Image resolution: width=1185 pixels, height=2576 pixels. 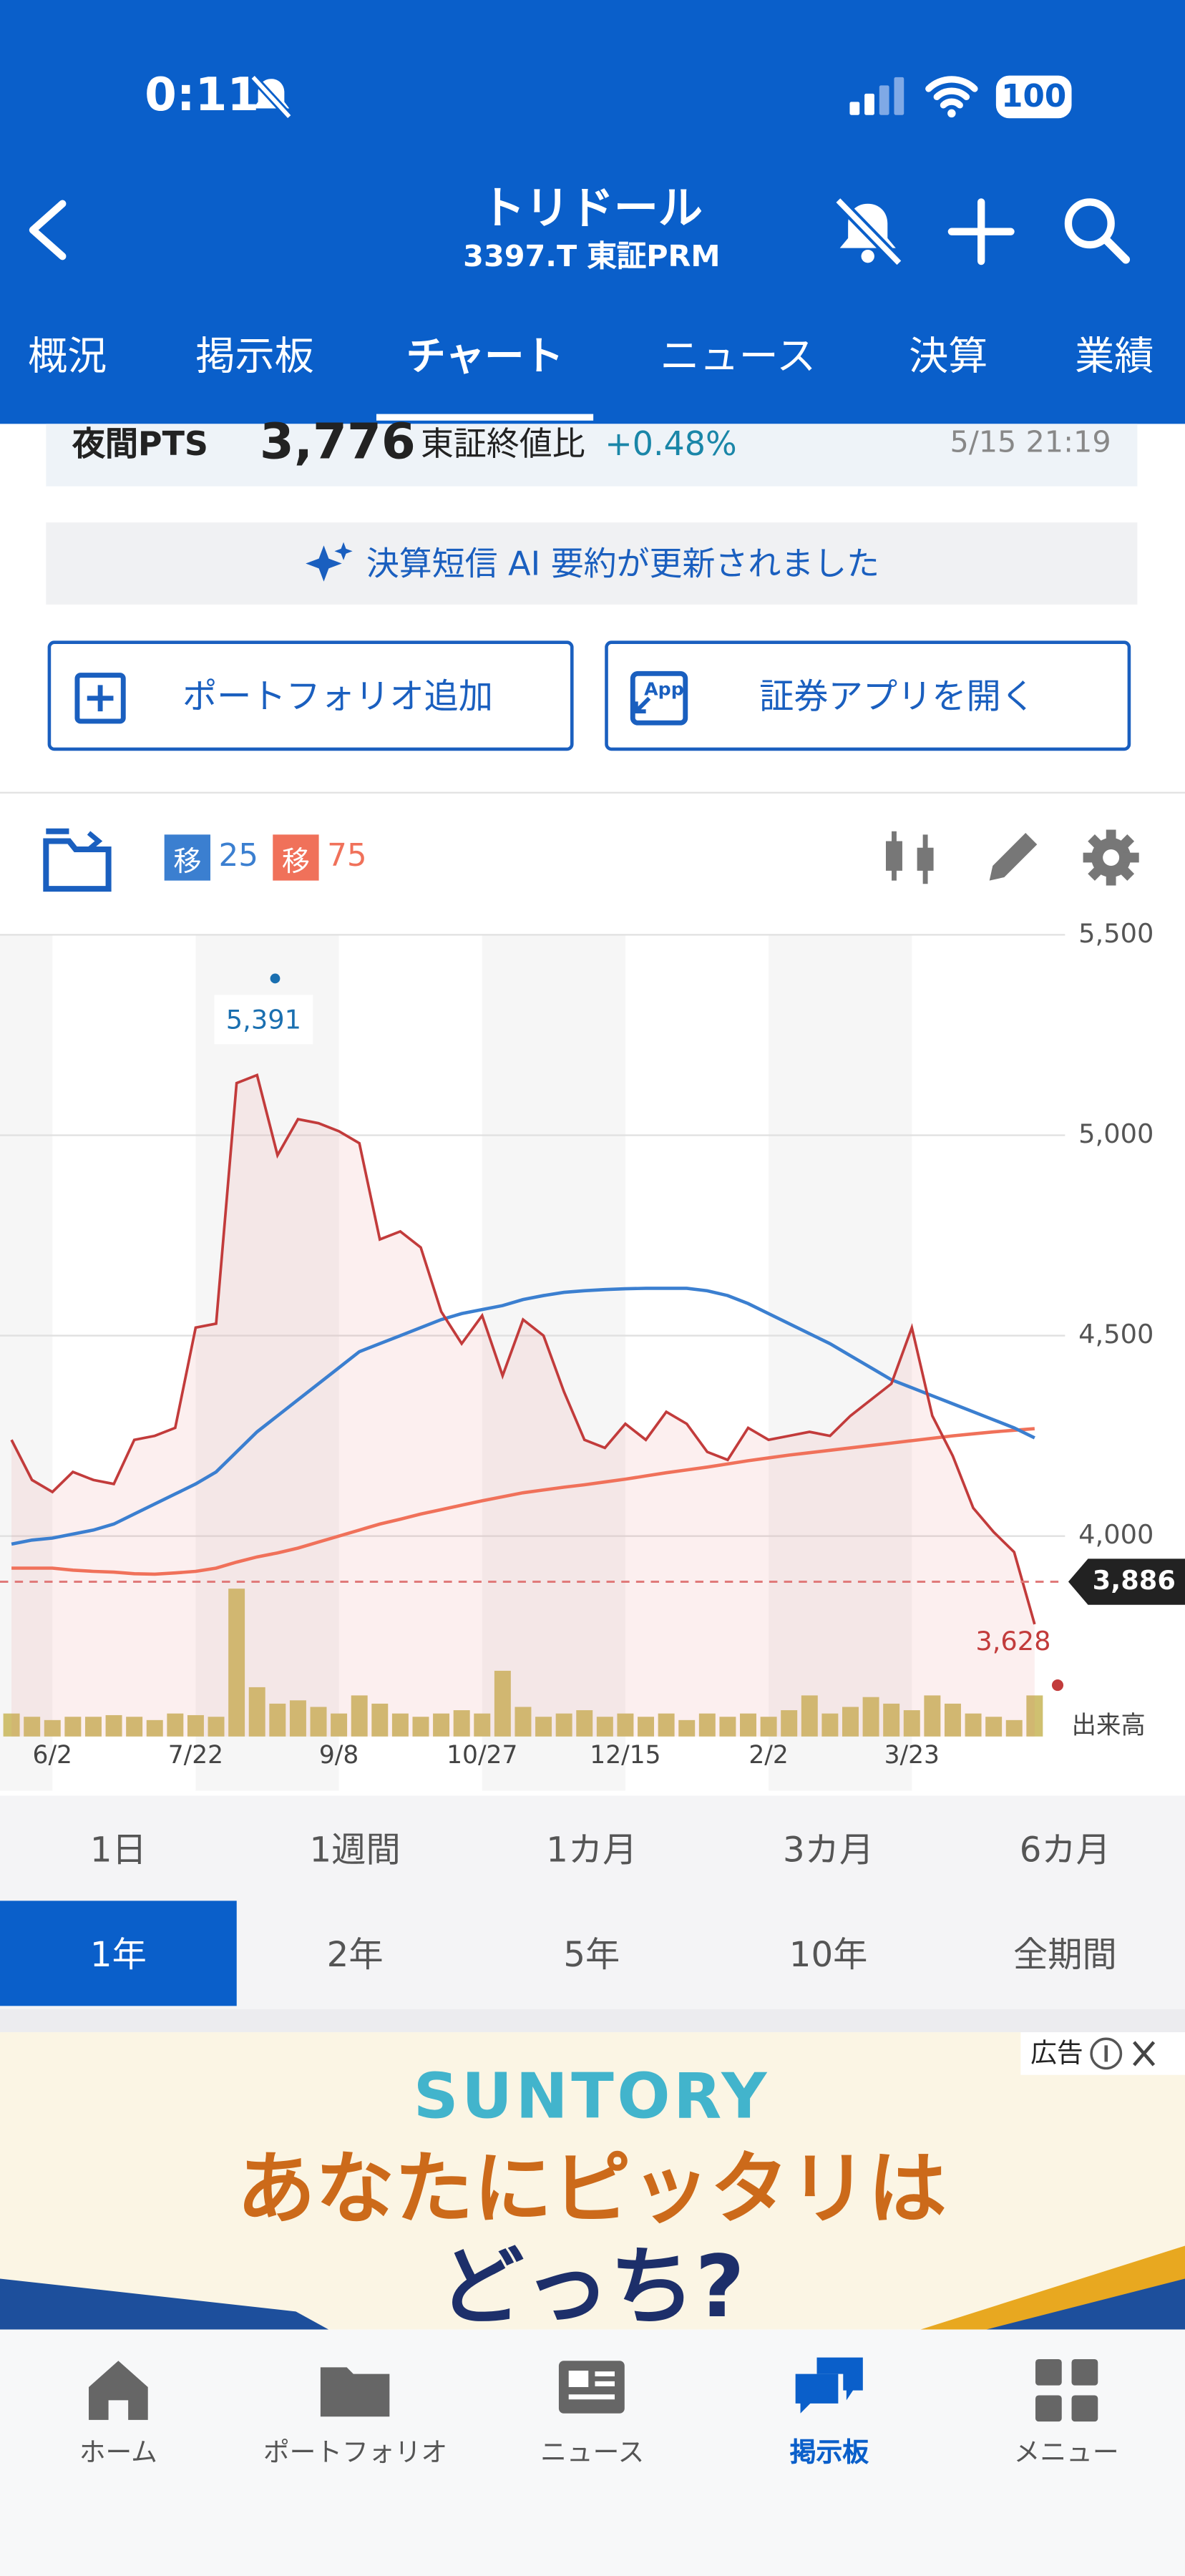 What do you see at coordinates (1012, 858) in the screenshot?
I see `draw-button` at bounding box center [1012, 858].